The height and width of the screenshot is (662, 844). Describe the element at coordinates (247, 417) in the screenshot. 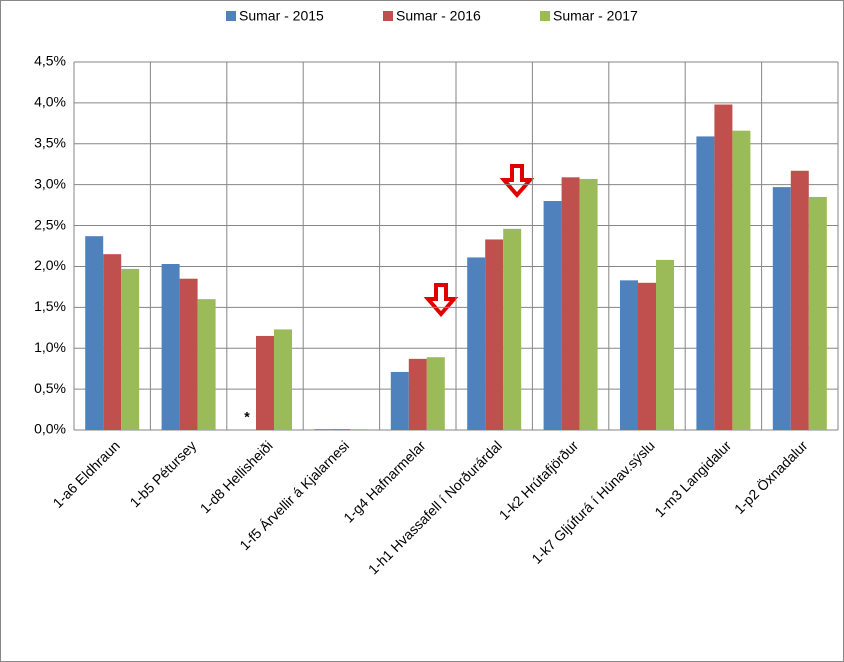

I see `annotation: *` at that location.